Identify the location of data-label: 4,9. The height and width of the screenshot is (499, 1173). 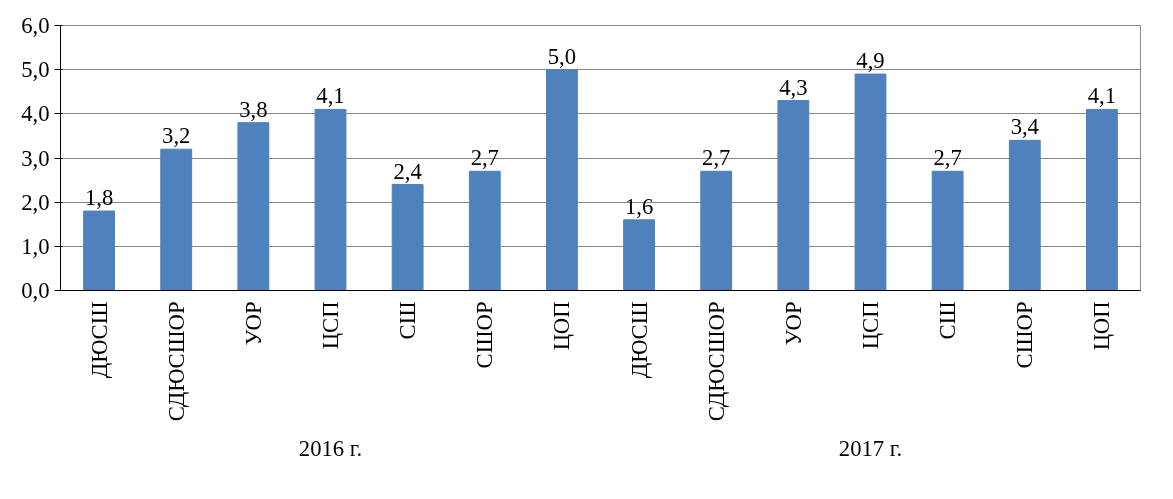
(870, 61).